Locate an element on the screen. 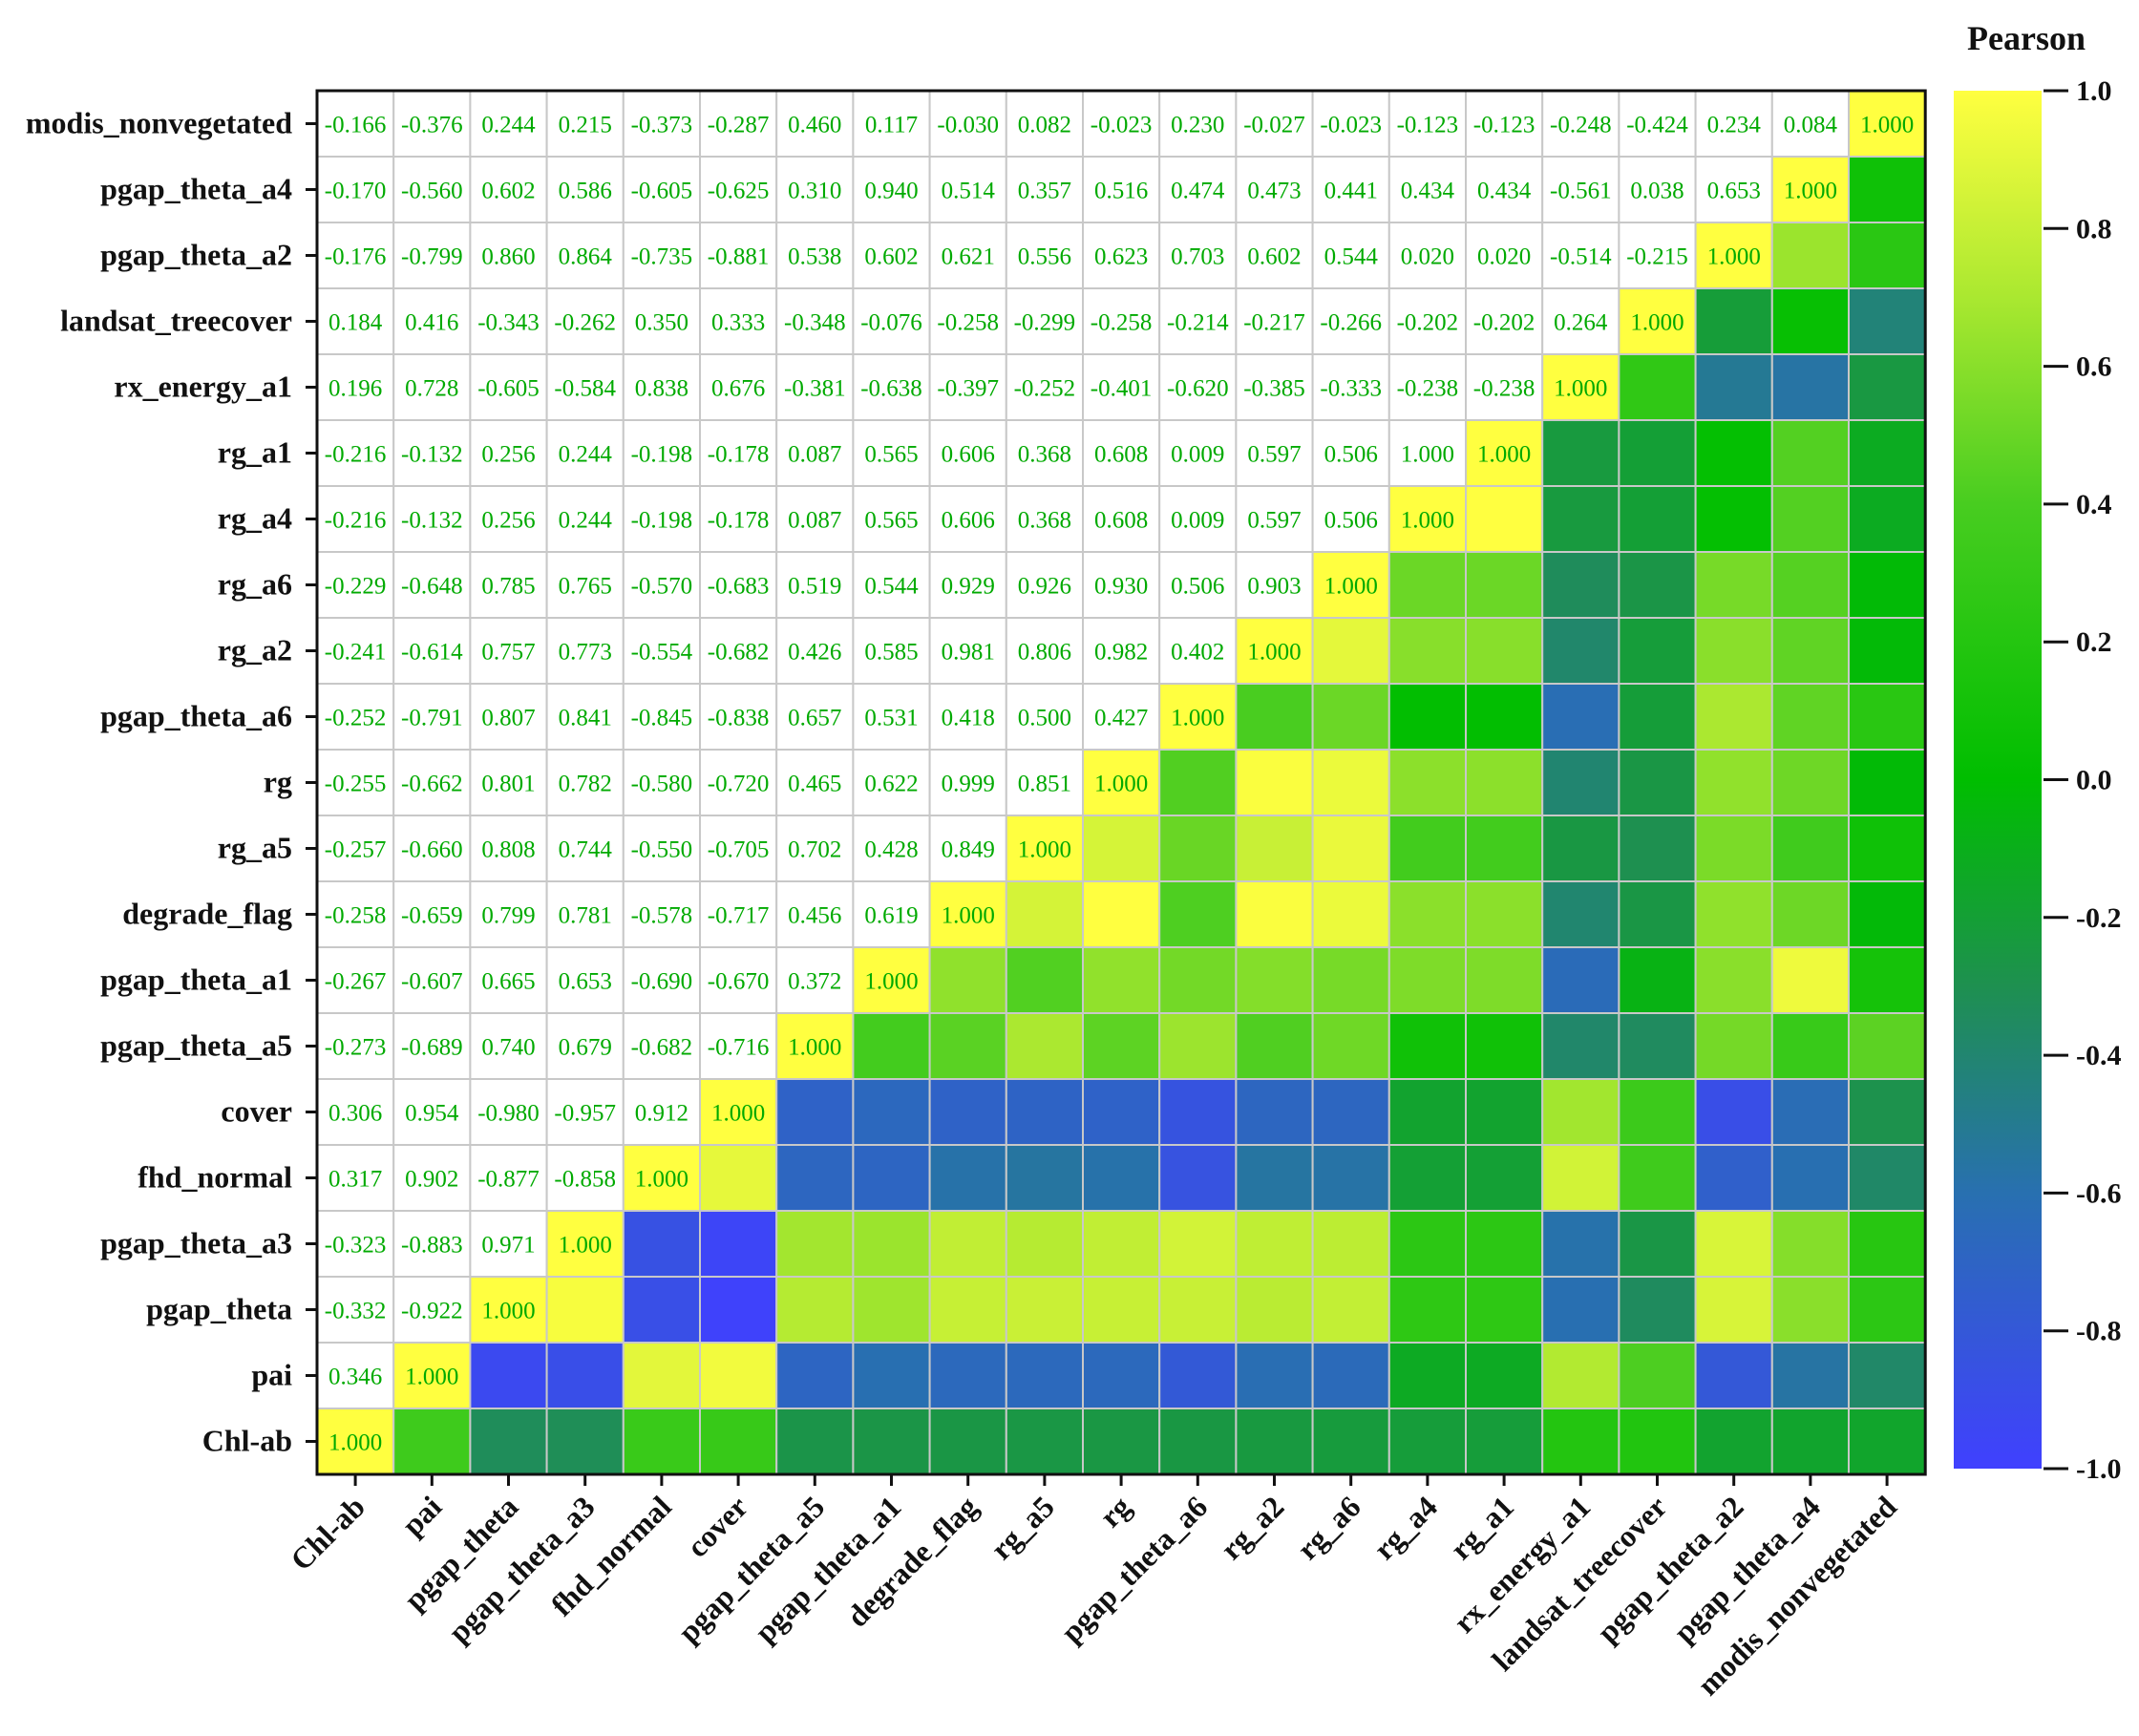 The image size is (2139, 1736). value-rg-a6-rg-a2: 0.903 is located at coordinates (1274, 587).